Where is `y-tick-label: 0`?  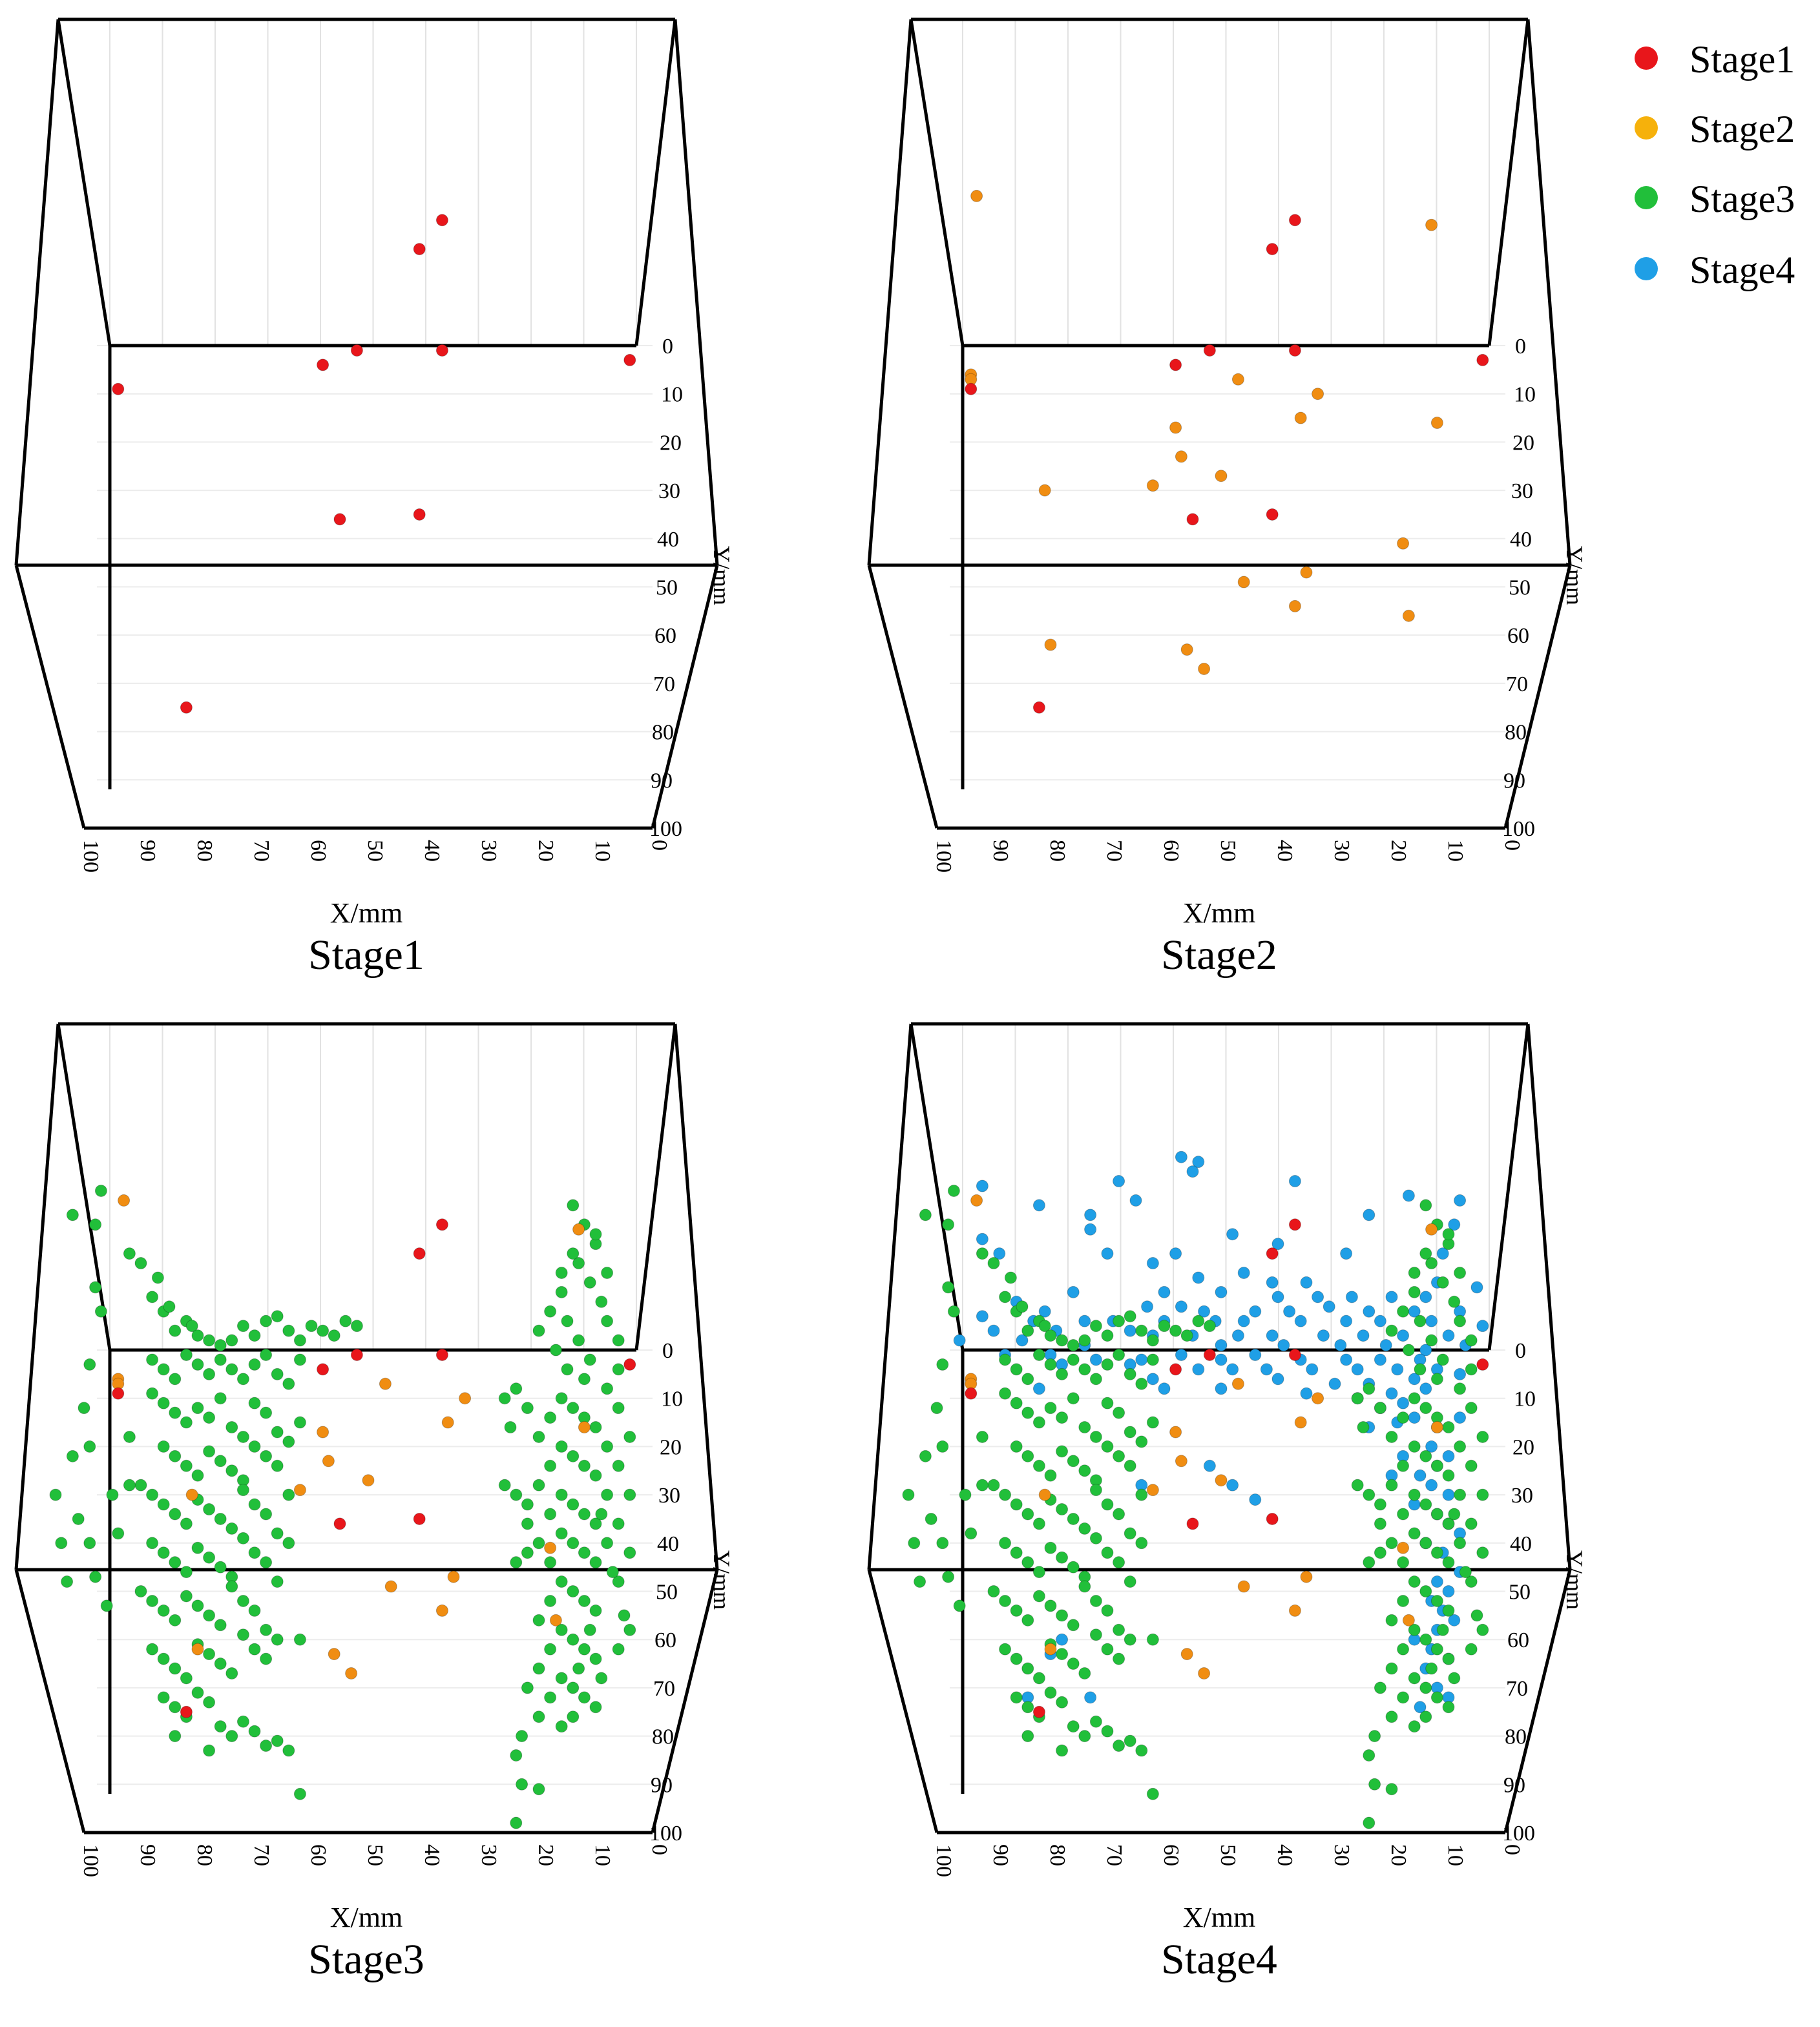
y-tick-label: 0 is located at coordinates (1520, 347).